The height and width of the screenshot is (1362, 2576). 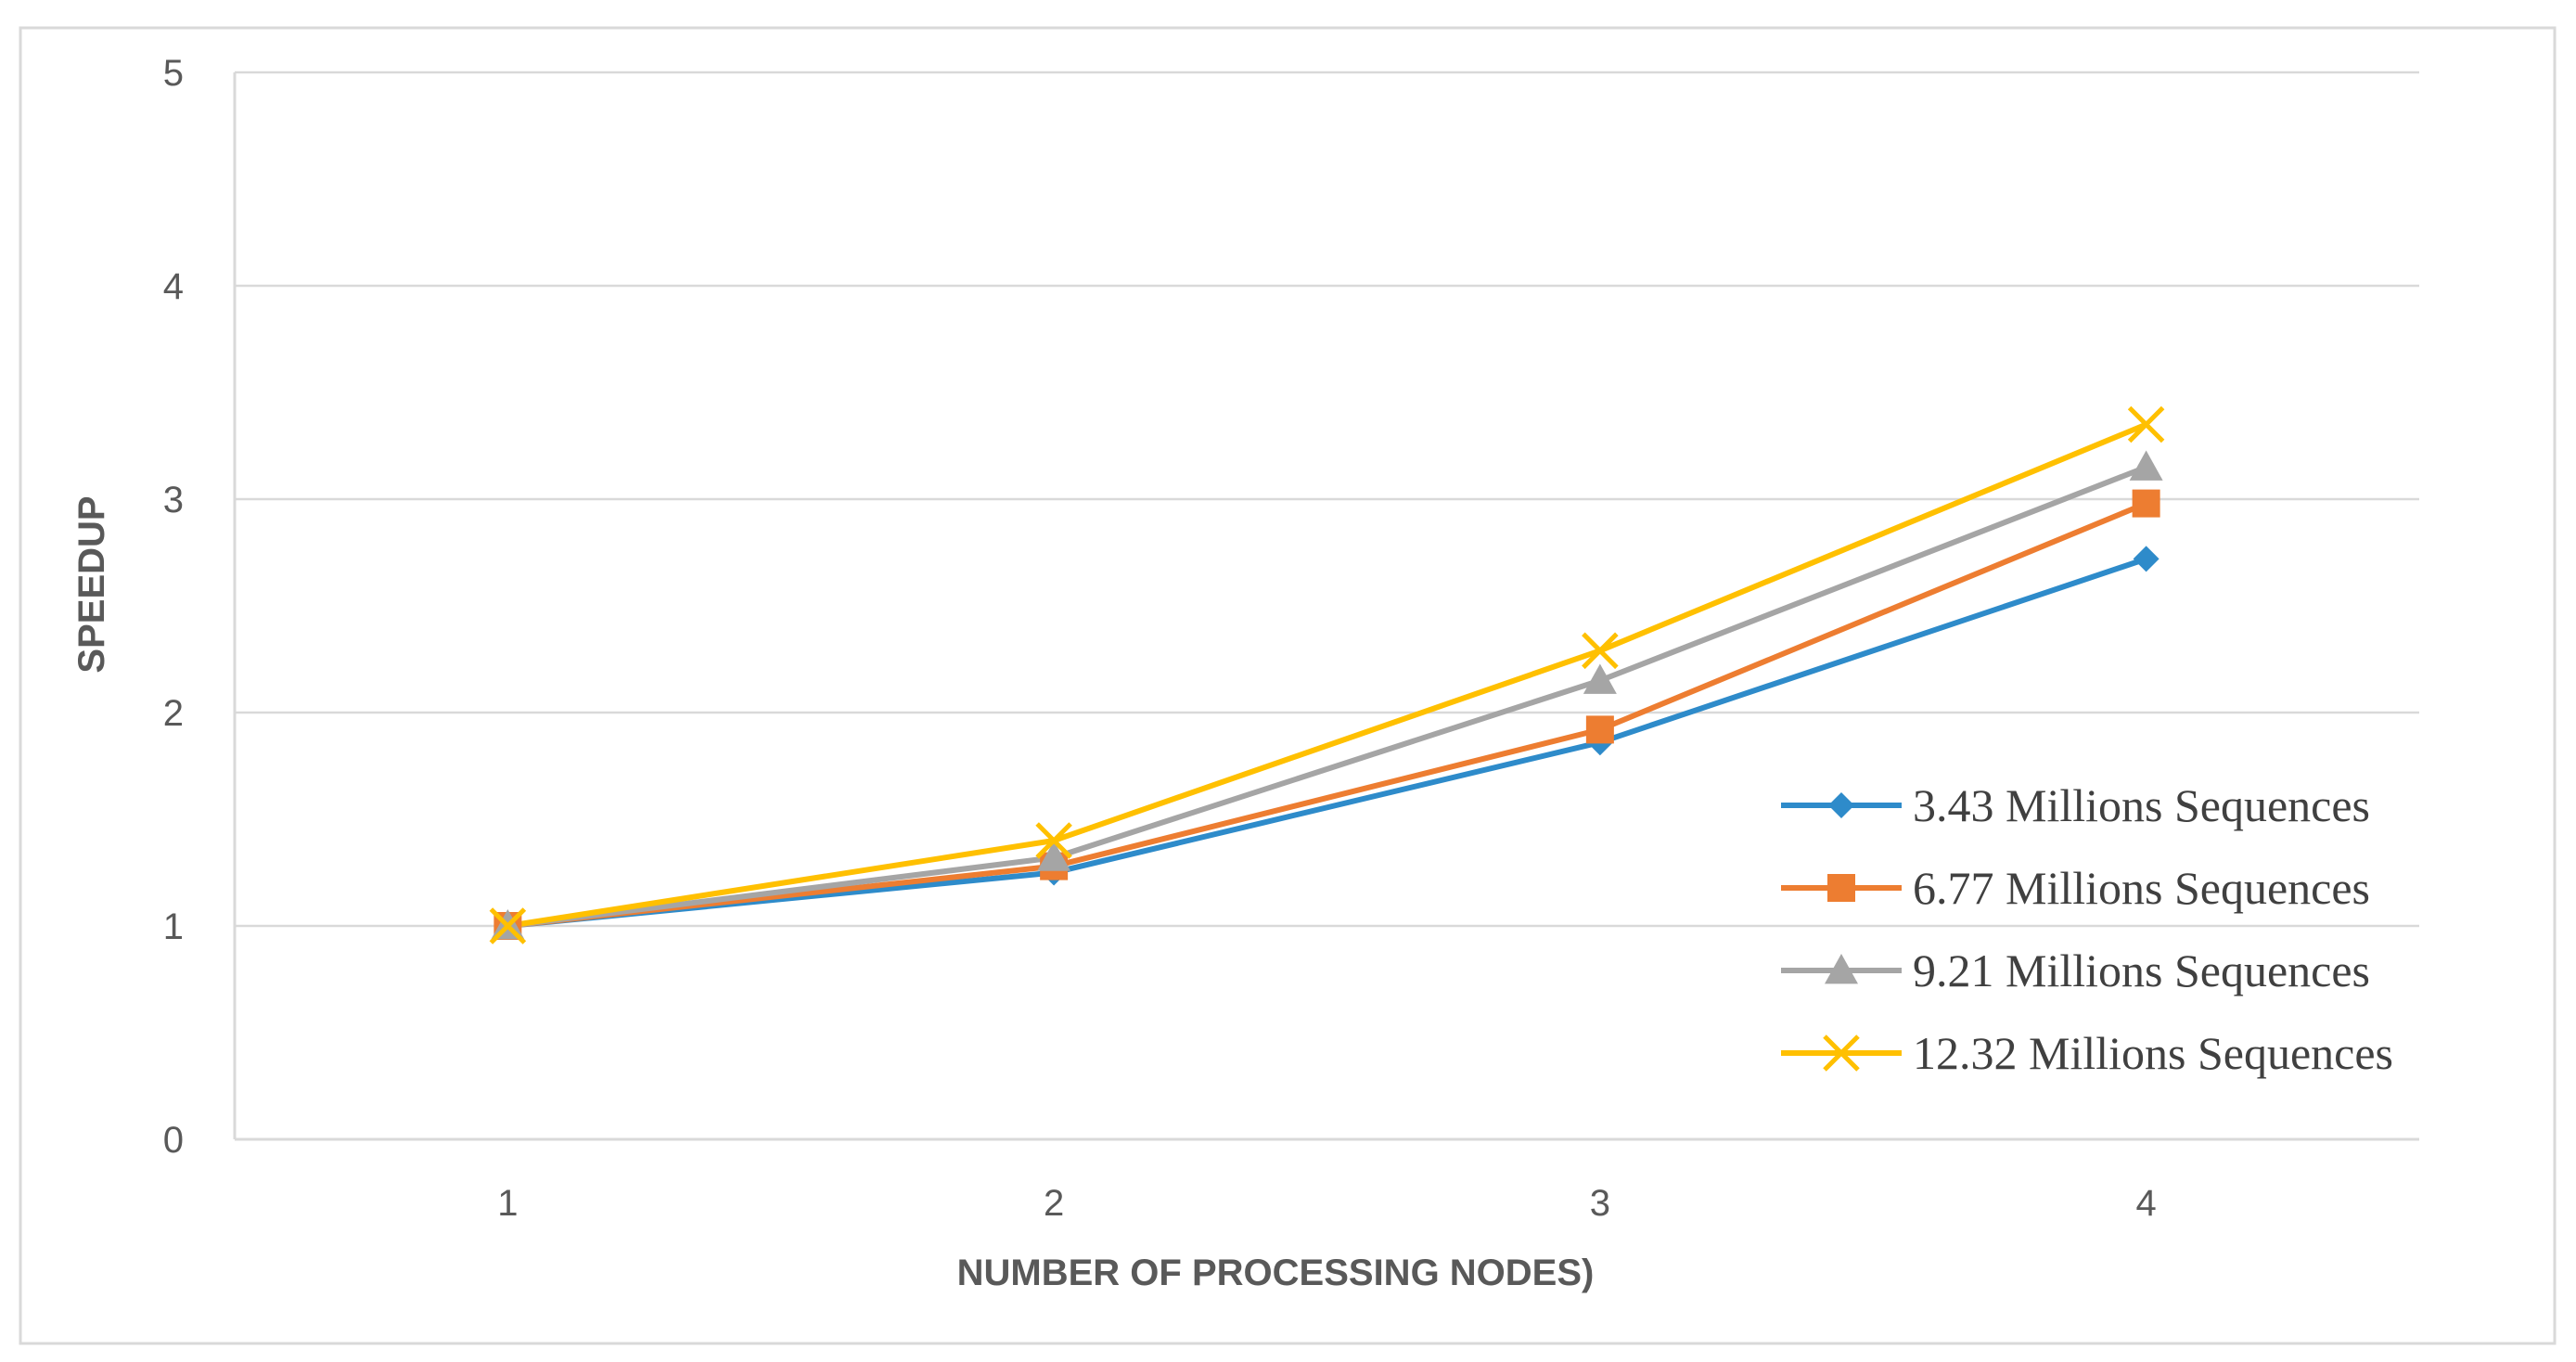 I want to click on y-tick-label: 2, so click(x=173, y=713).